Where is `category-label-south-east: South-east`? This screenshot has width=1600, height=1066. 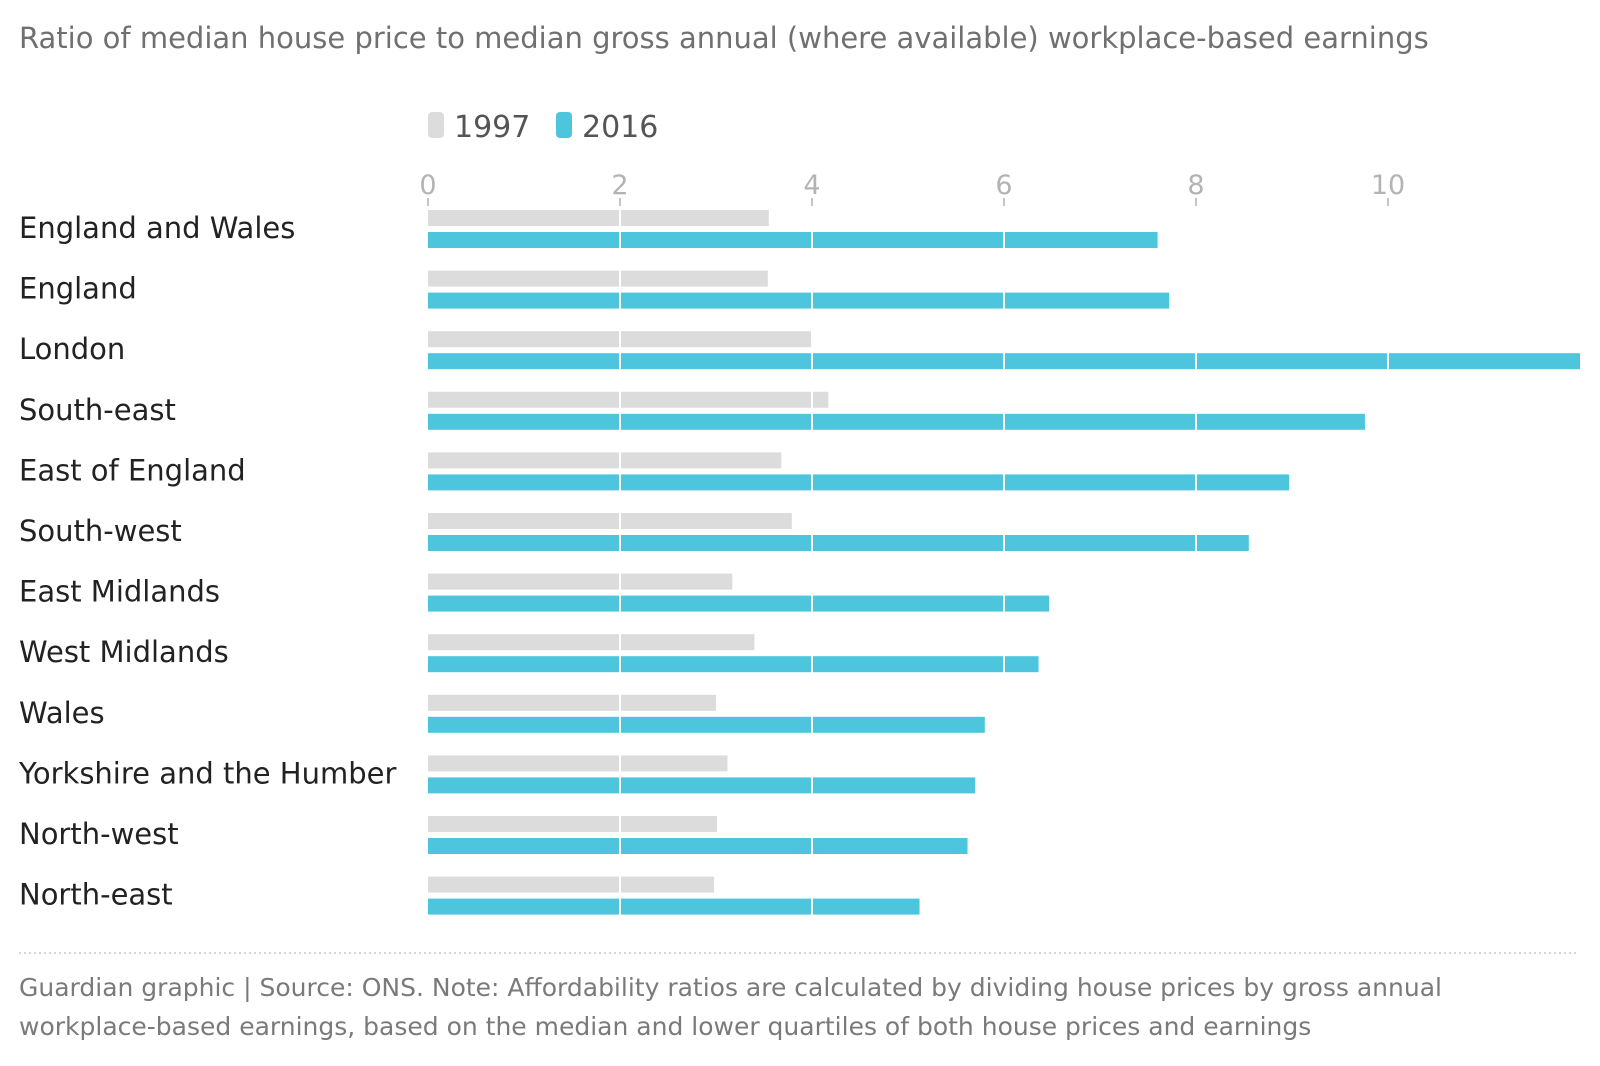
category-label-south-east: South-east is located at coordinates (97, 410).